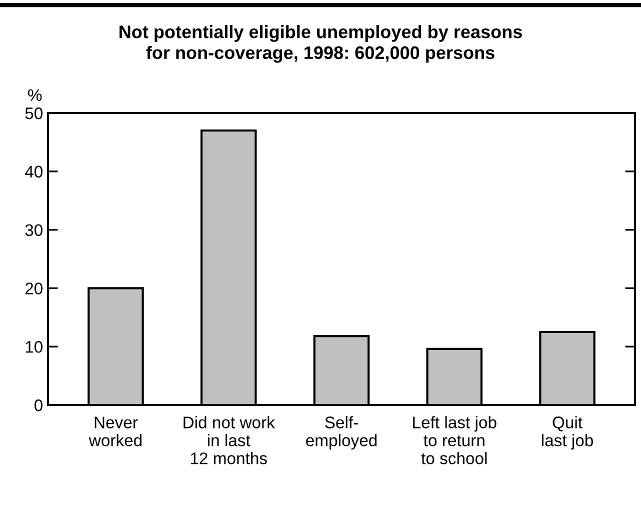  I want to click on y-tick-label: 30, so click(33, 230).